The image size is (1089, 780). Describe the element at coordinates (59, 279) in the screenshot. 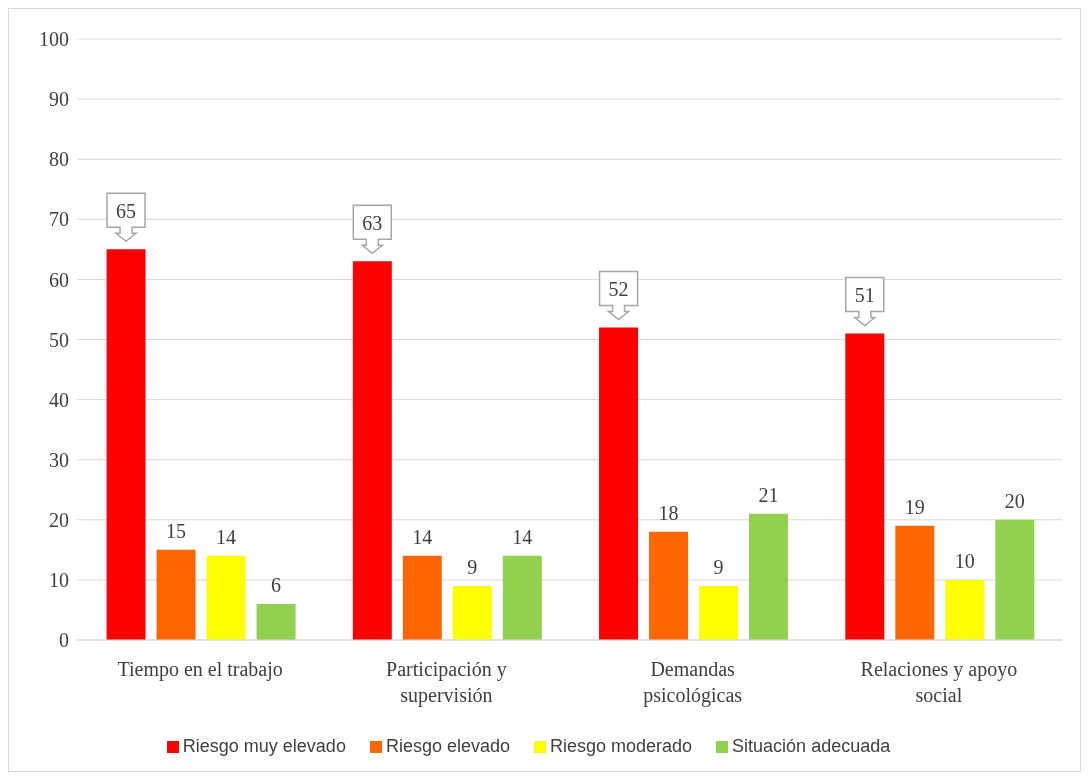

I see `y-tick-label: 60` at that location.